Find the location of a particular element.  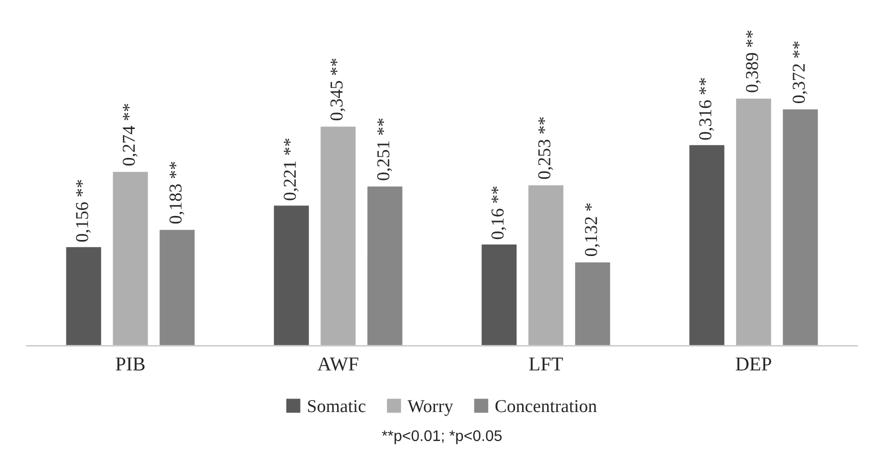

data-label: 0,274 ** is located at coordinates (130, 135).